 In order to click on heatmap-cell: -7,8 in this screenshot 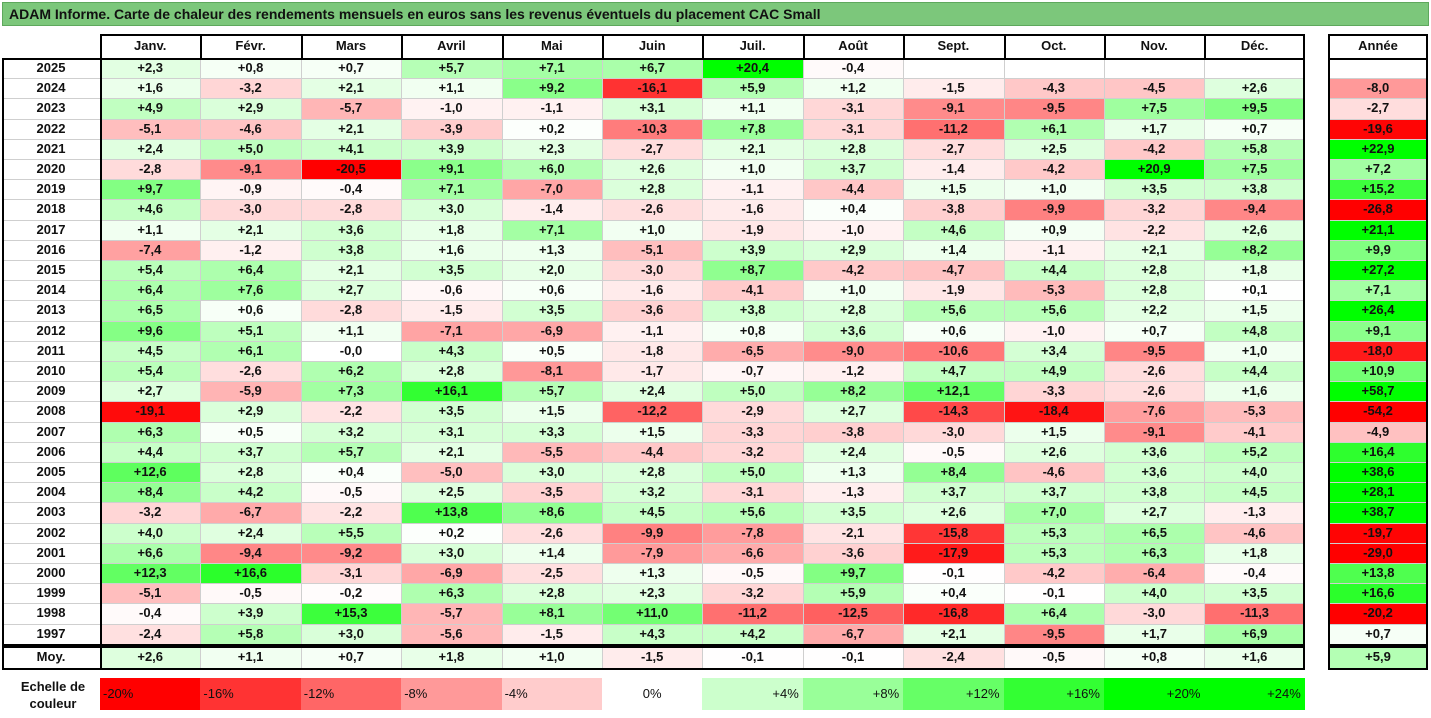, I will do `click(752, 532)`.